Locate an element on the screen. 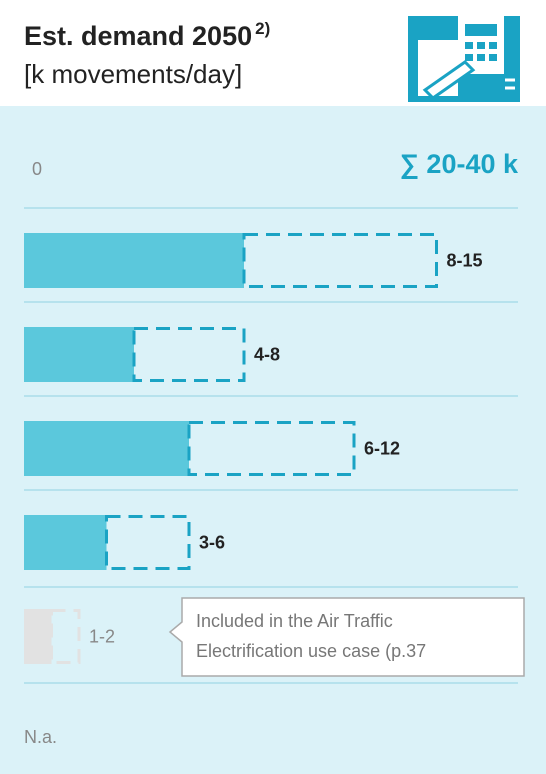  title-text: Est. demand 2050 is located at coordinates (138, 36).